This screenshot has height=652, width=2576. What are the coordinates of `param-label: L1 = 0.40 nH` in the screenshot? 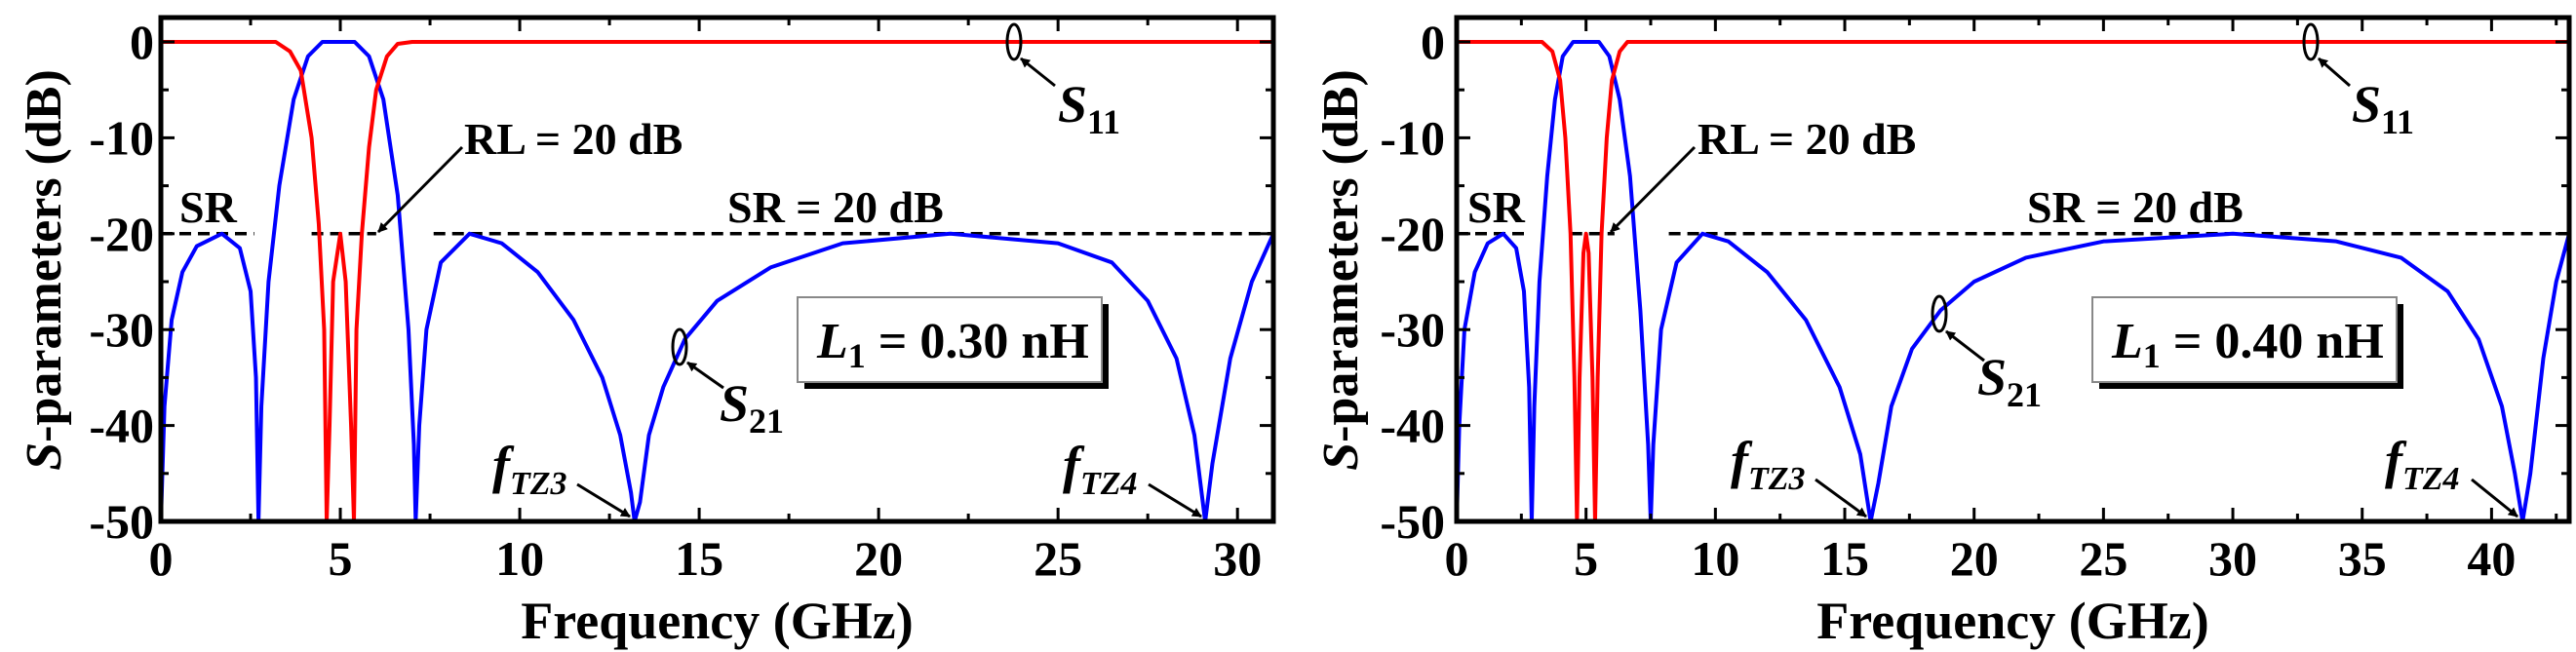 It's located at (2247, 344).